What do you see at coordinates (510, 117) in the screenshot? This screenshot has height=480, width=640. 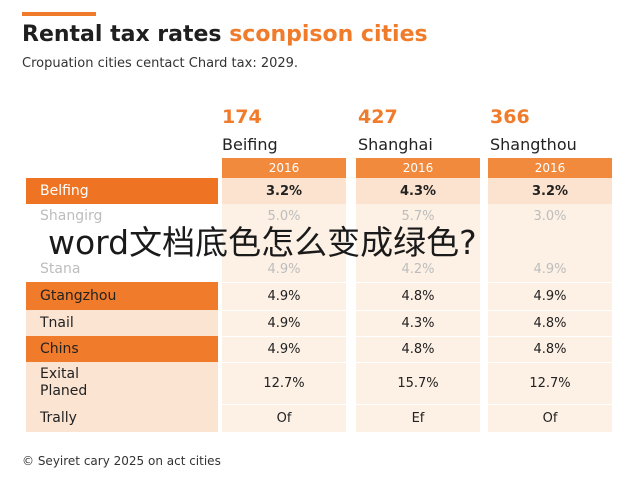 I see `column-number: 366` at bounding box center [510, 117].